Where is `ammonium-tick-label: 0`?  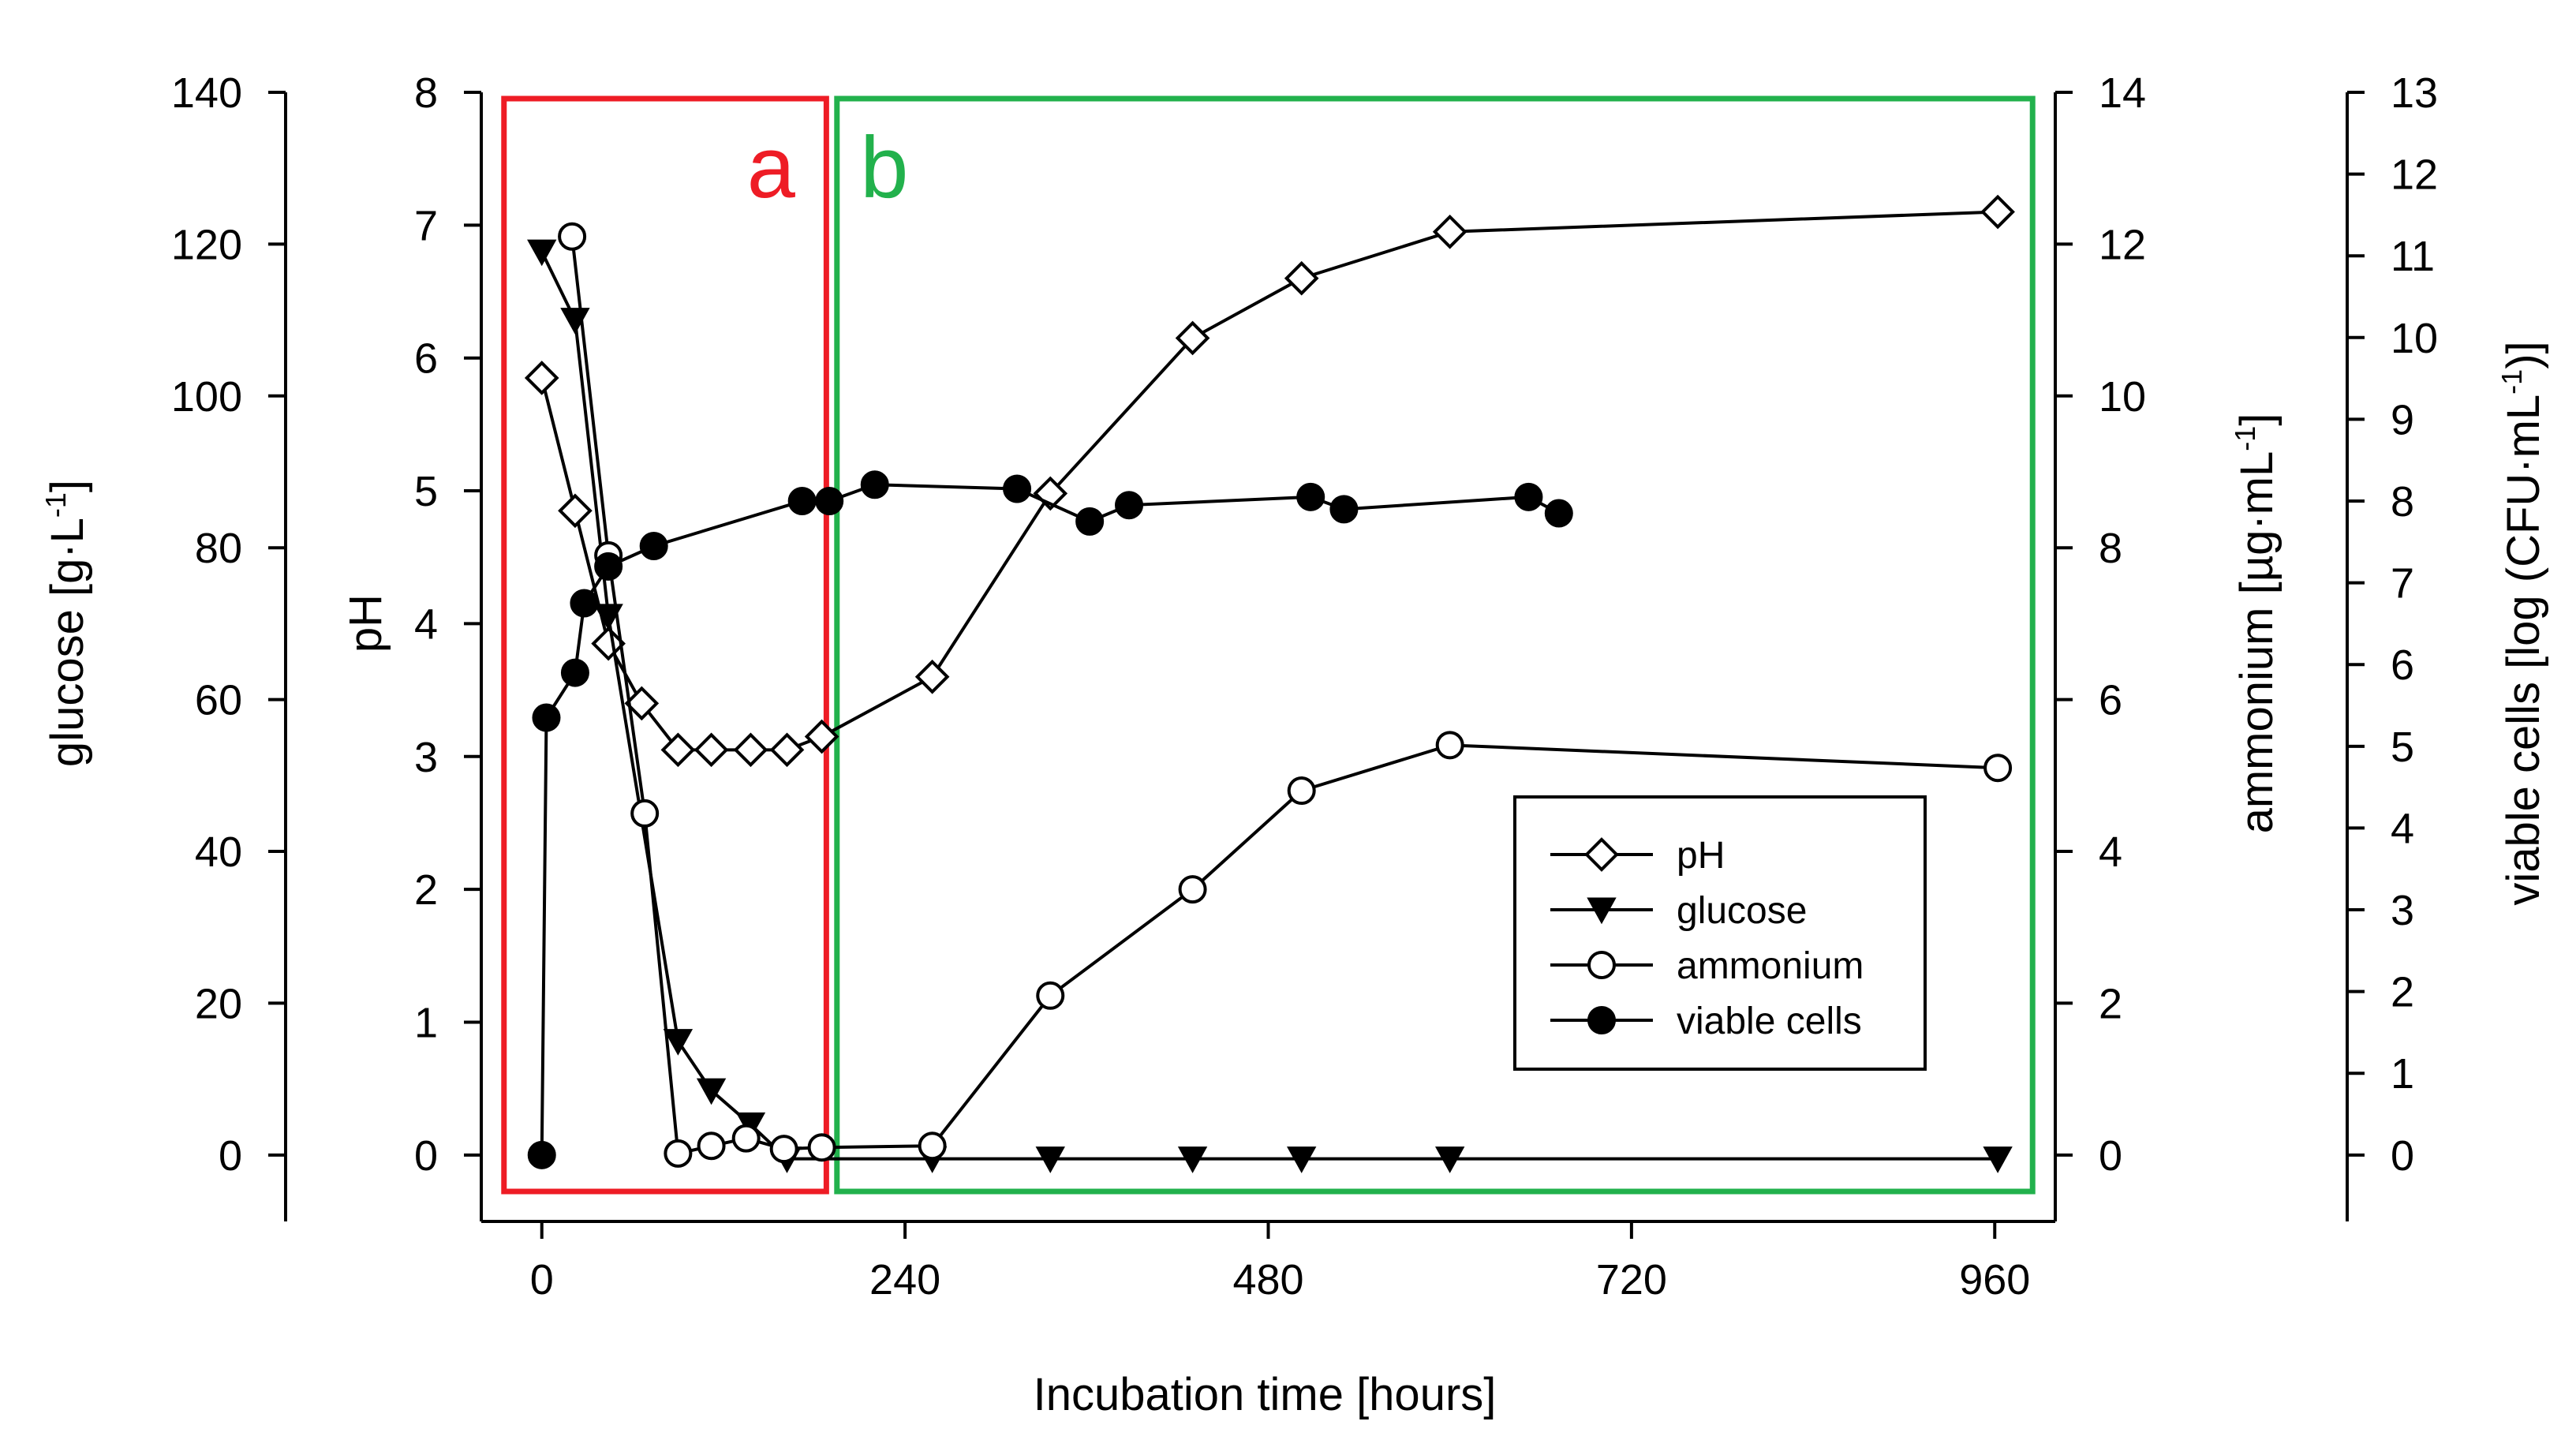
ammonium-tick-label: 0 is located at coordinates (2110, 1156).